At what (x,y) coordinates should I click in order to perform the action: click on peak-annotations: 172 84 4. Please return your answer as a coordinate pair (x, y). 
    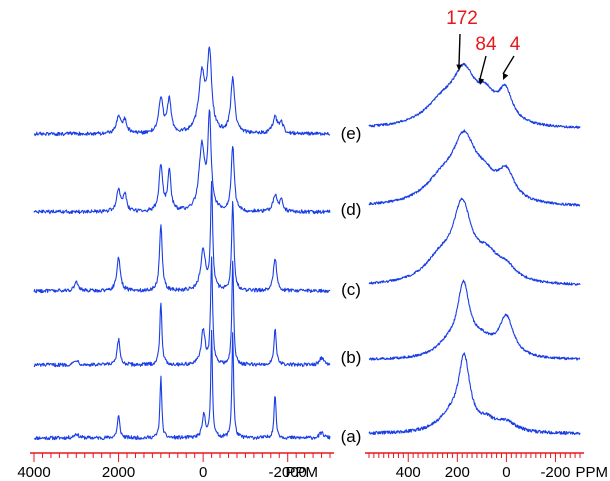
    Looking at the image, I should click on (483, 46).